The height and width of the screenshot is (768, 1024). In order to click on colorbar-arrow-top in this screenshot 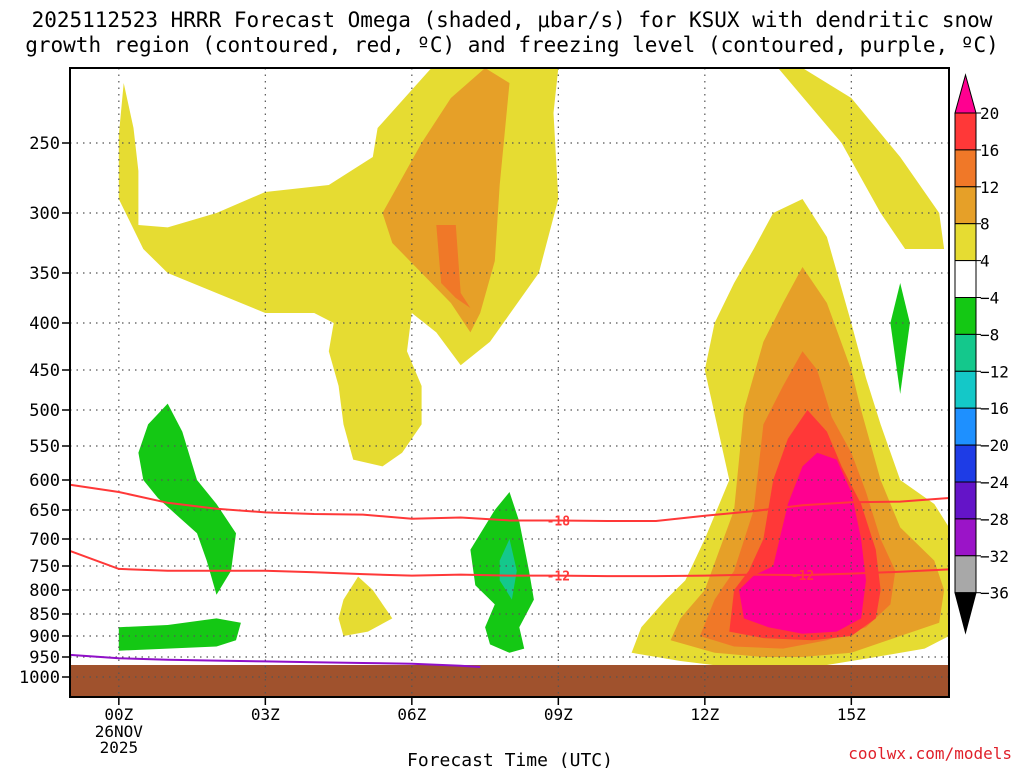, I will do `click(965, 93)`.